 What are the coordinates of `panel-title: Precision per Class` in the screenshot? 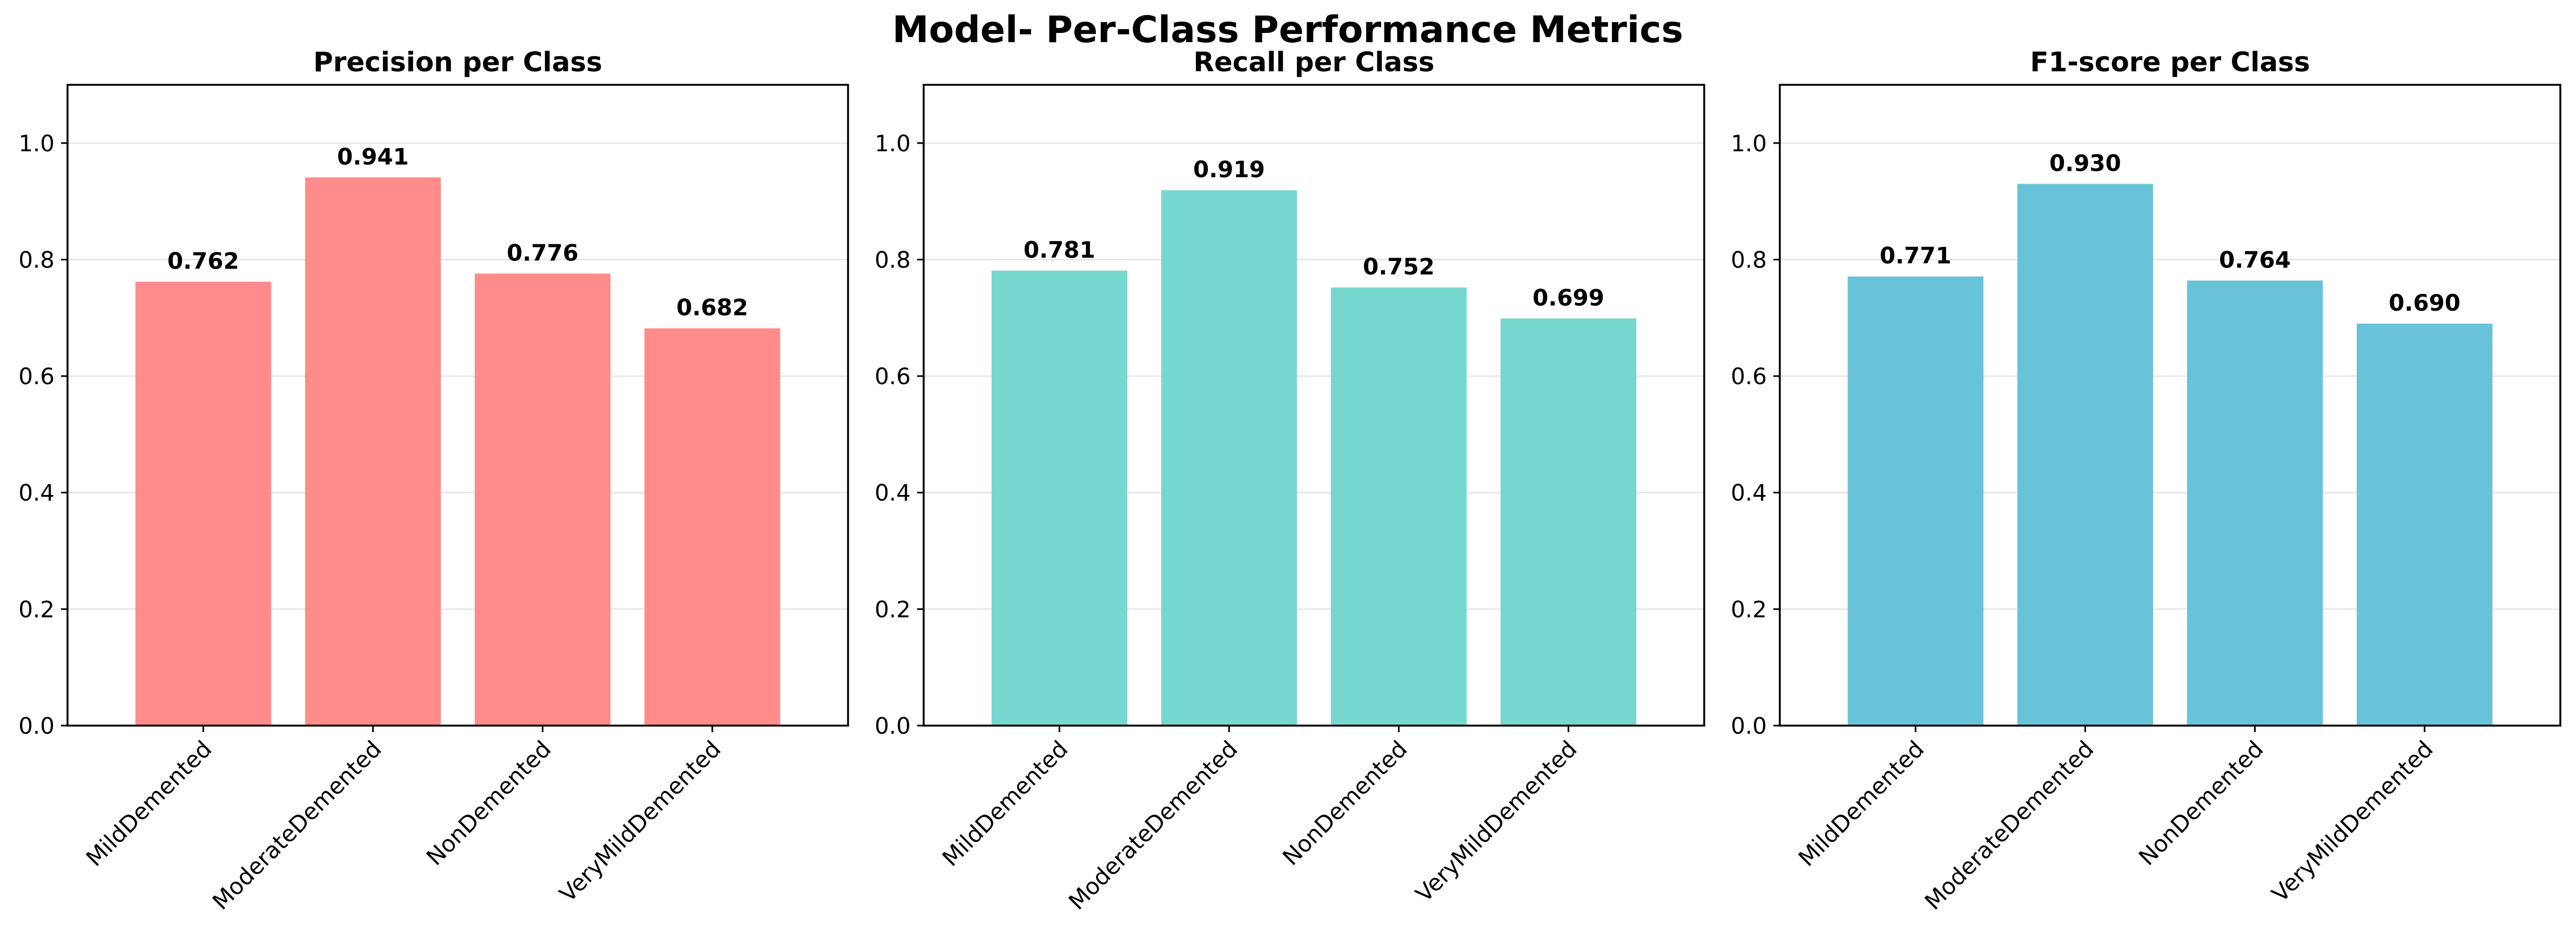 It's located at (458, 62).